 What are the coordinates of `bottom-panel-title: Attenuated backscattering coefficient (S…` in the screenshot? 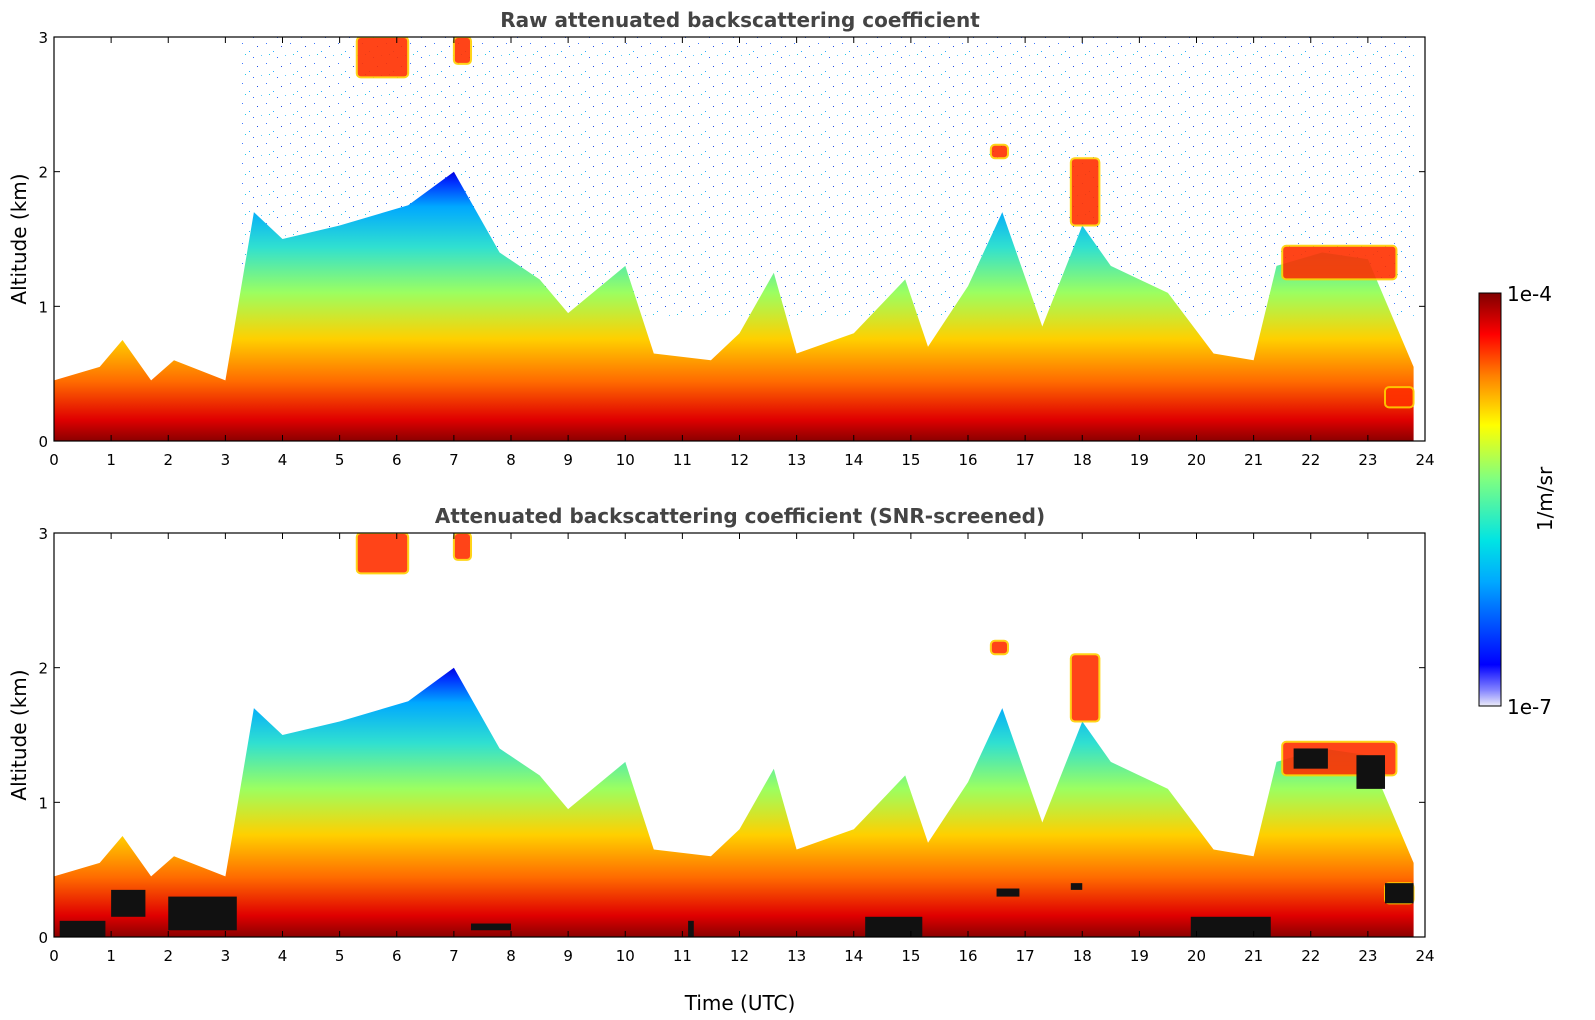 It's located at (740, 516).